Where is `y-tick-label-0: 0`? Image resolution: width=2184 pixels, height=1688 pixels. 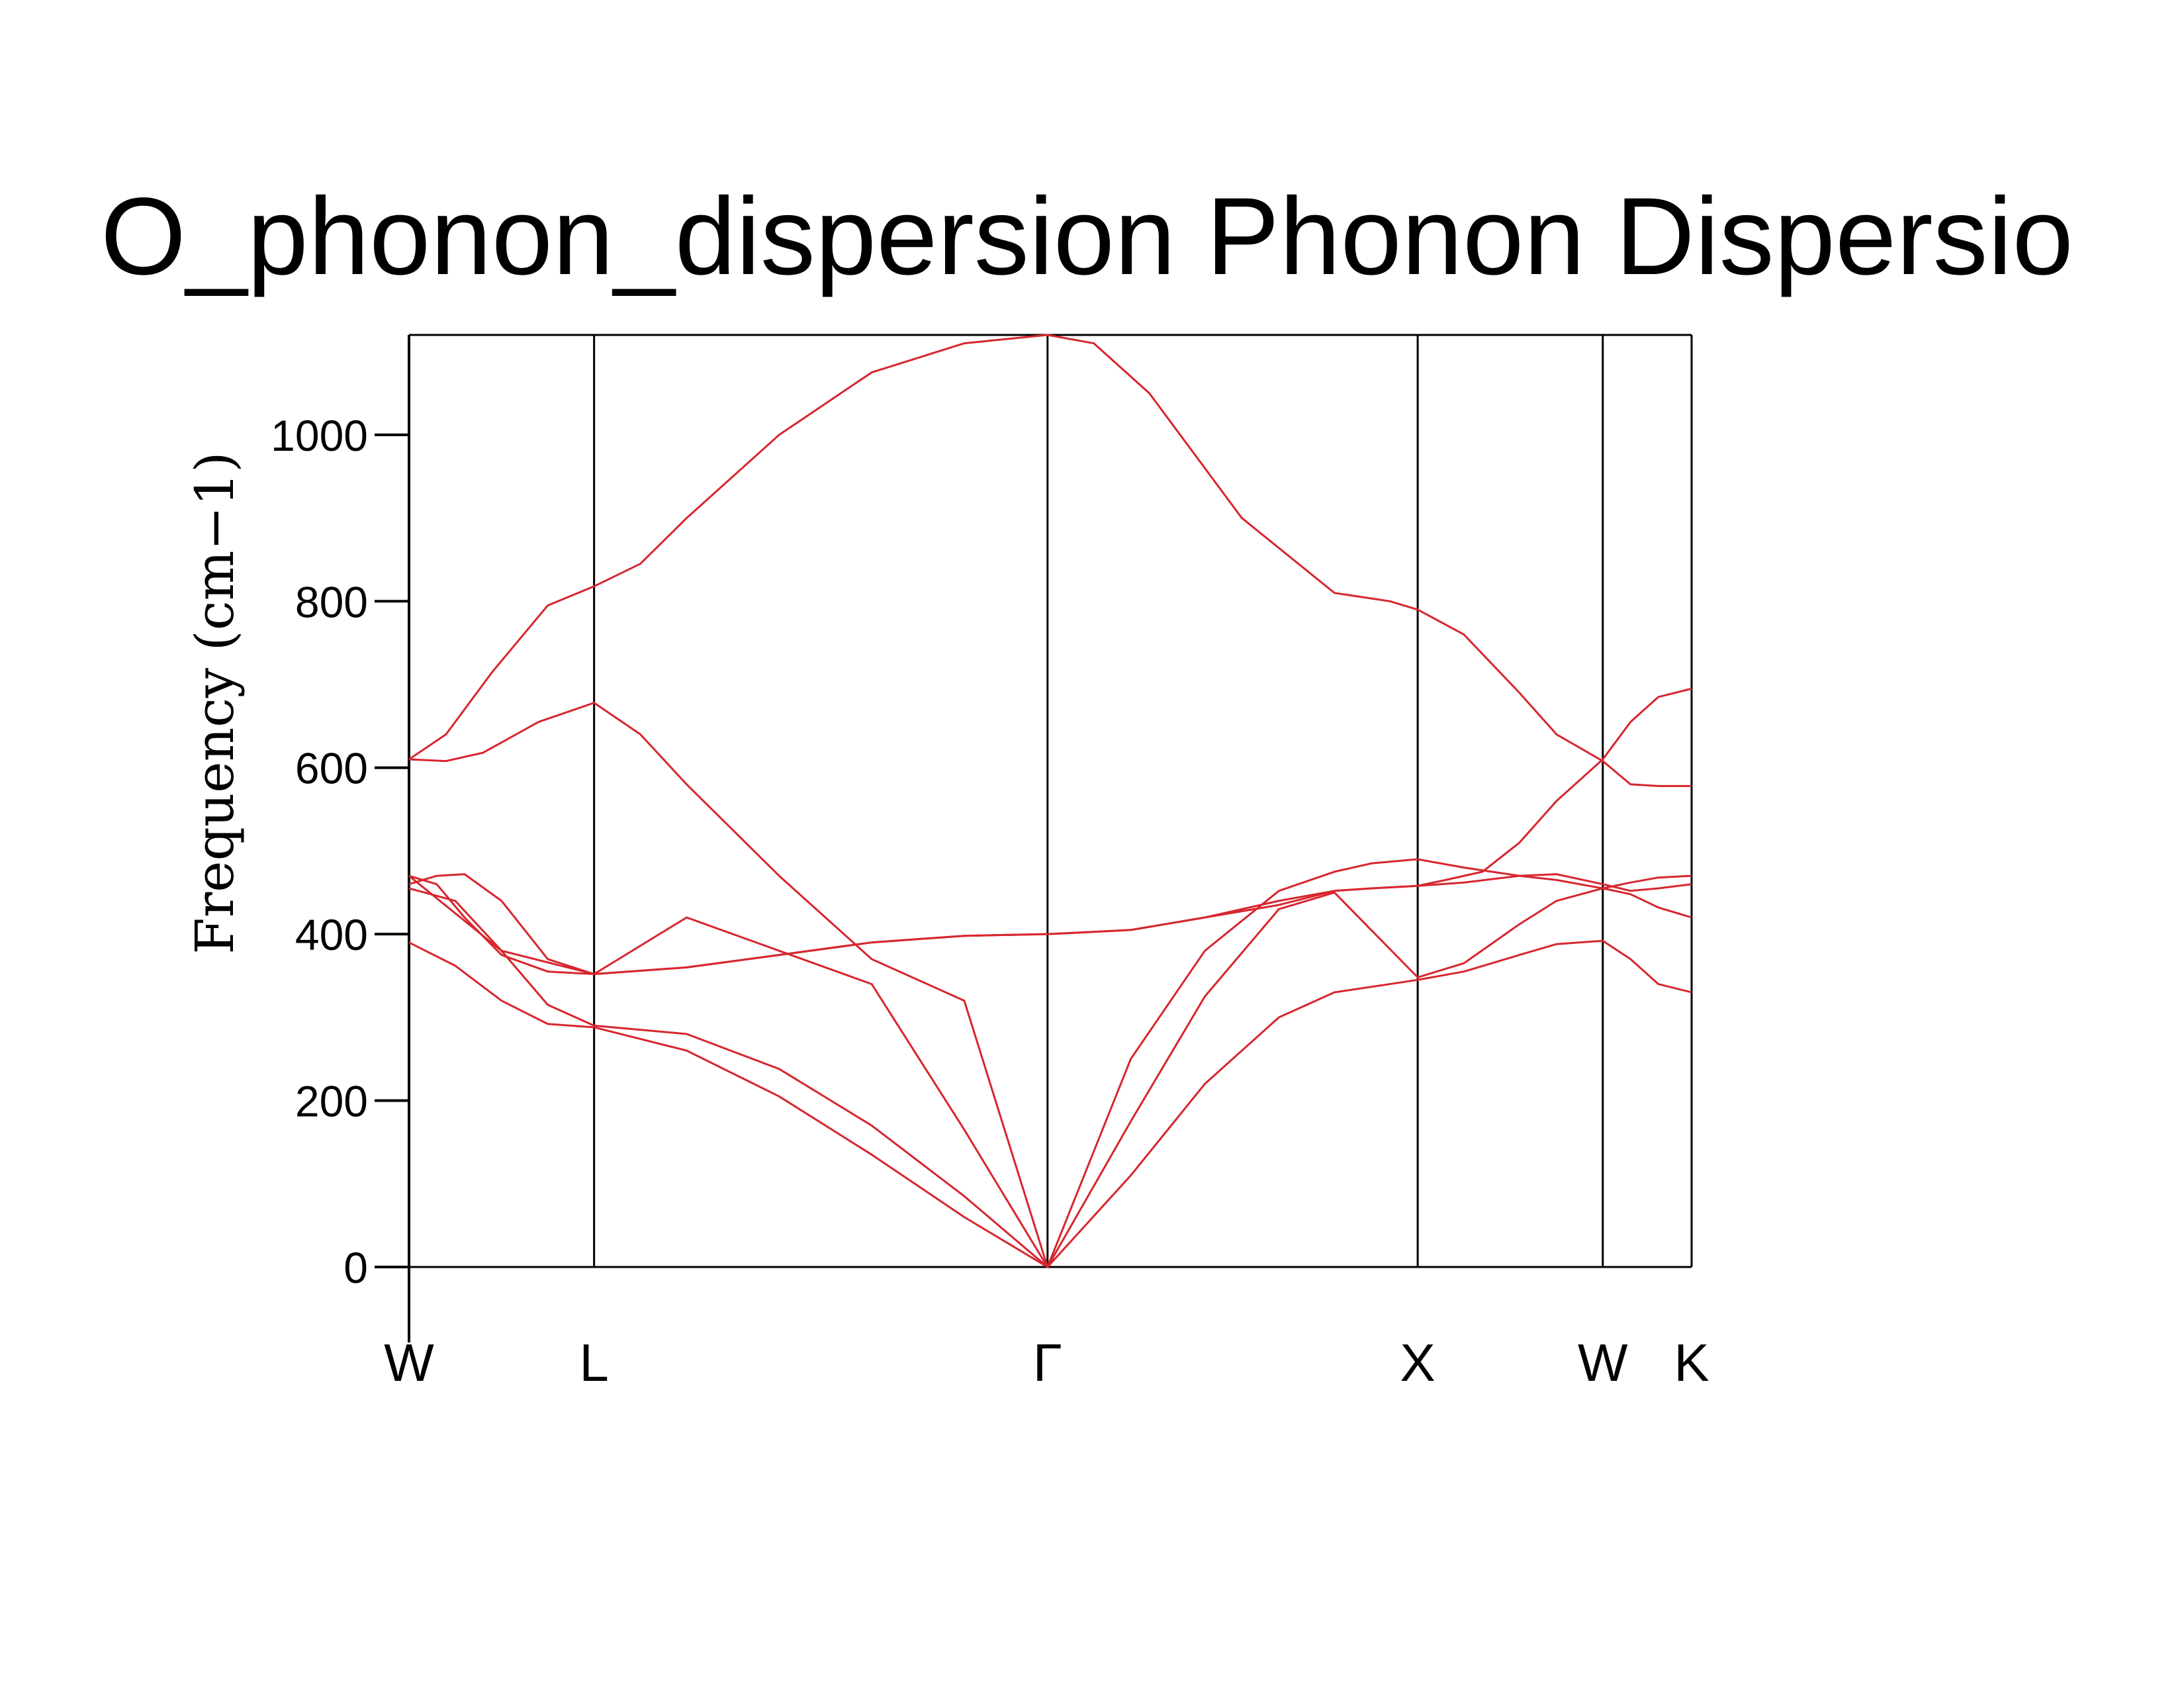 y-tick-label-0: 0 is located at coordinates (355, 1267).